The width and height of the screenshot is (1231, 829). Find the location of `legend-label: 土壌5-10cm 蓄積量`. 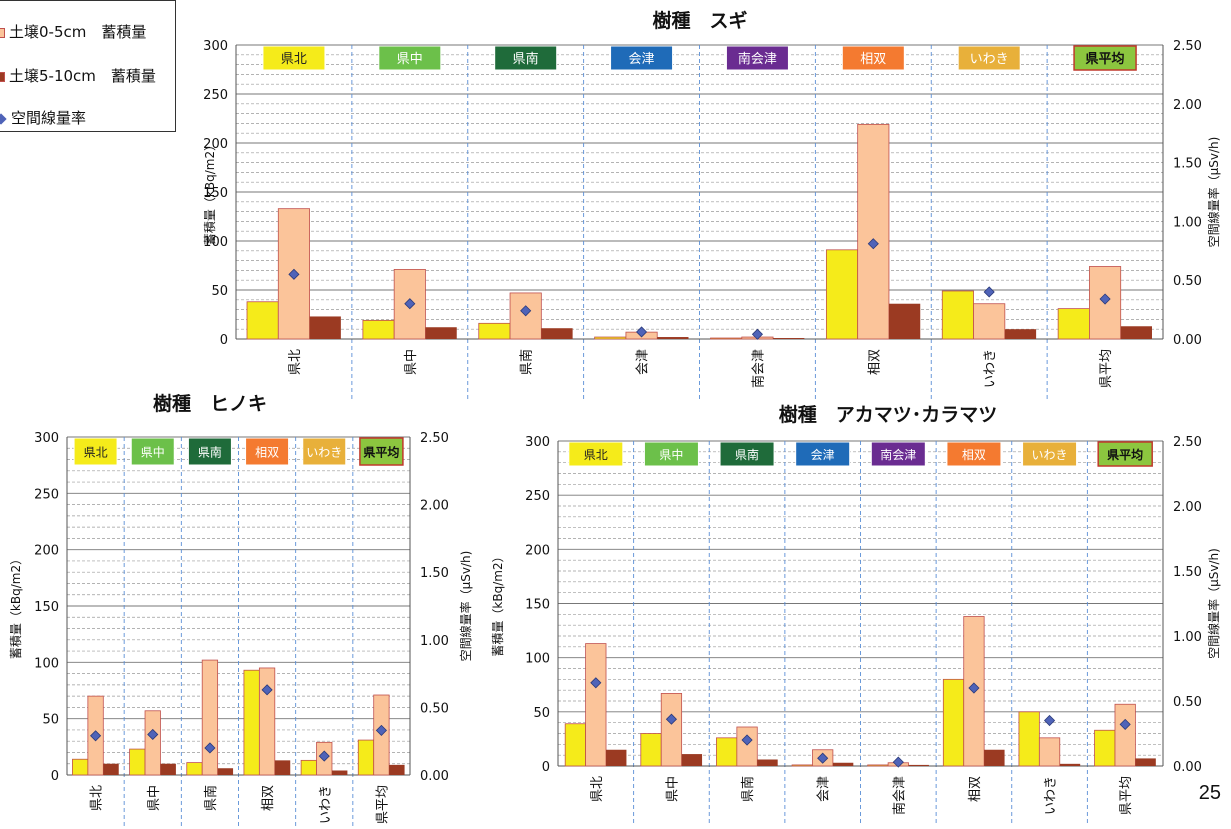

legend-label: 土壌5-10cm 蓄積量 is located at coordinates (82, 76).